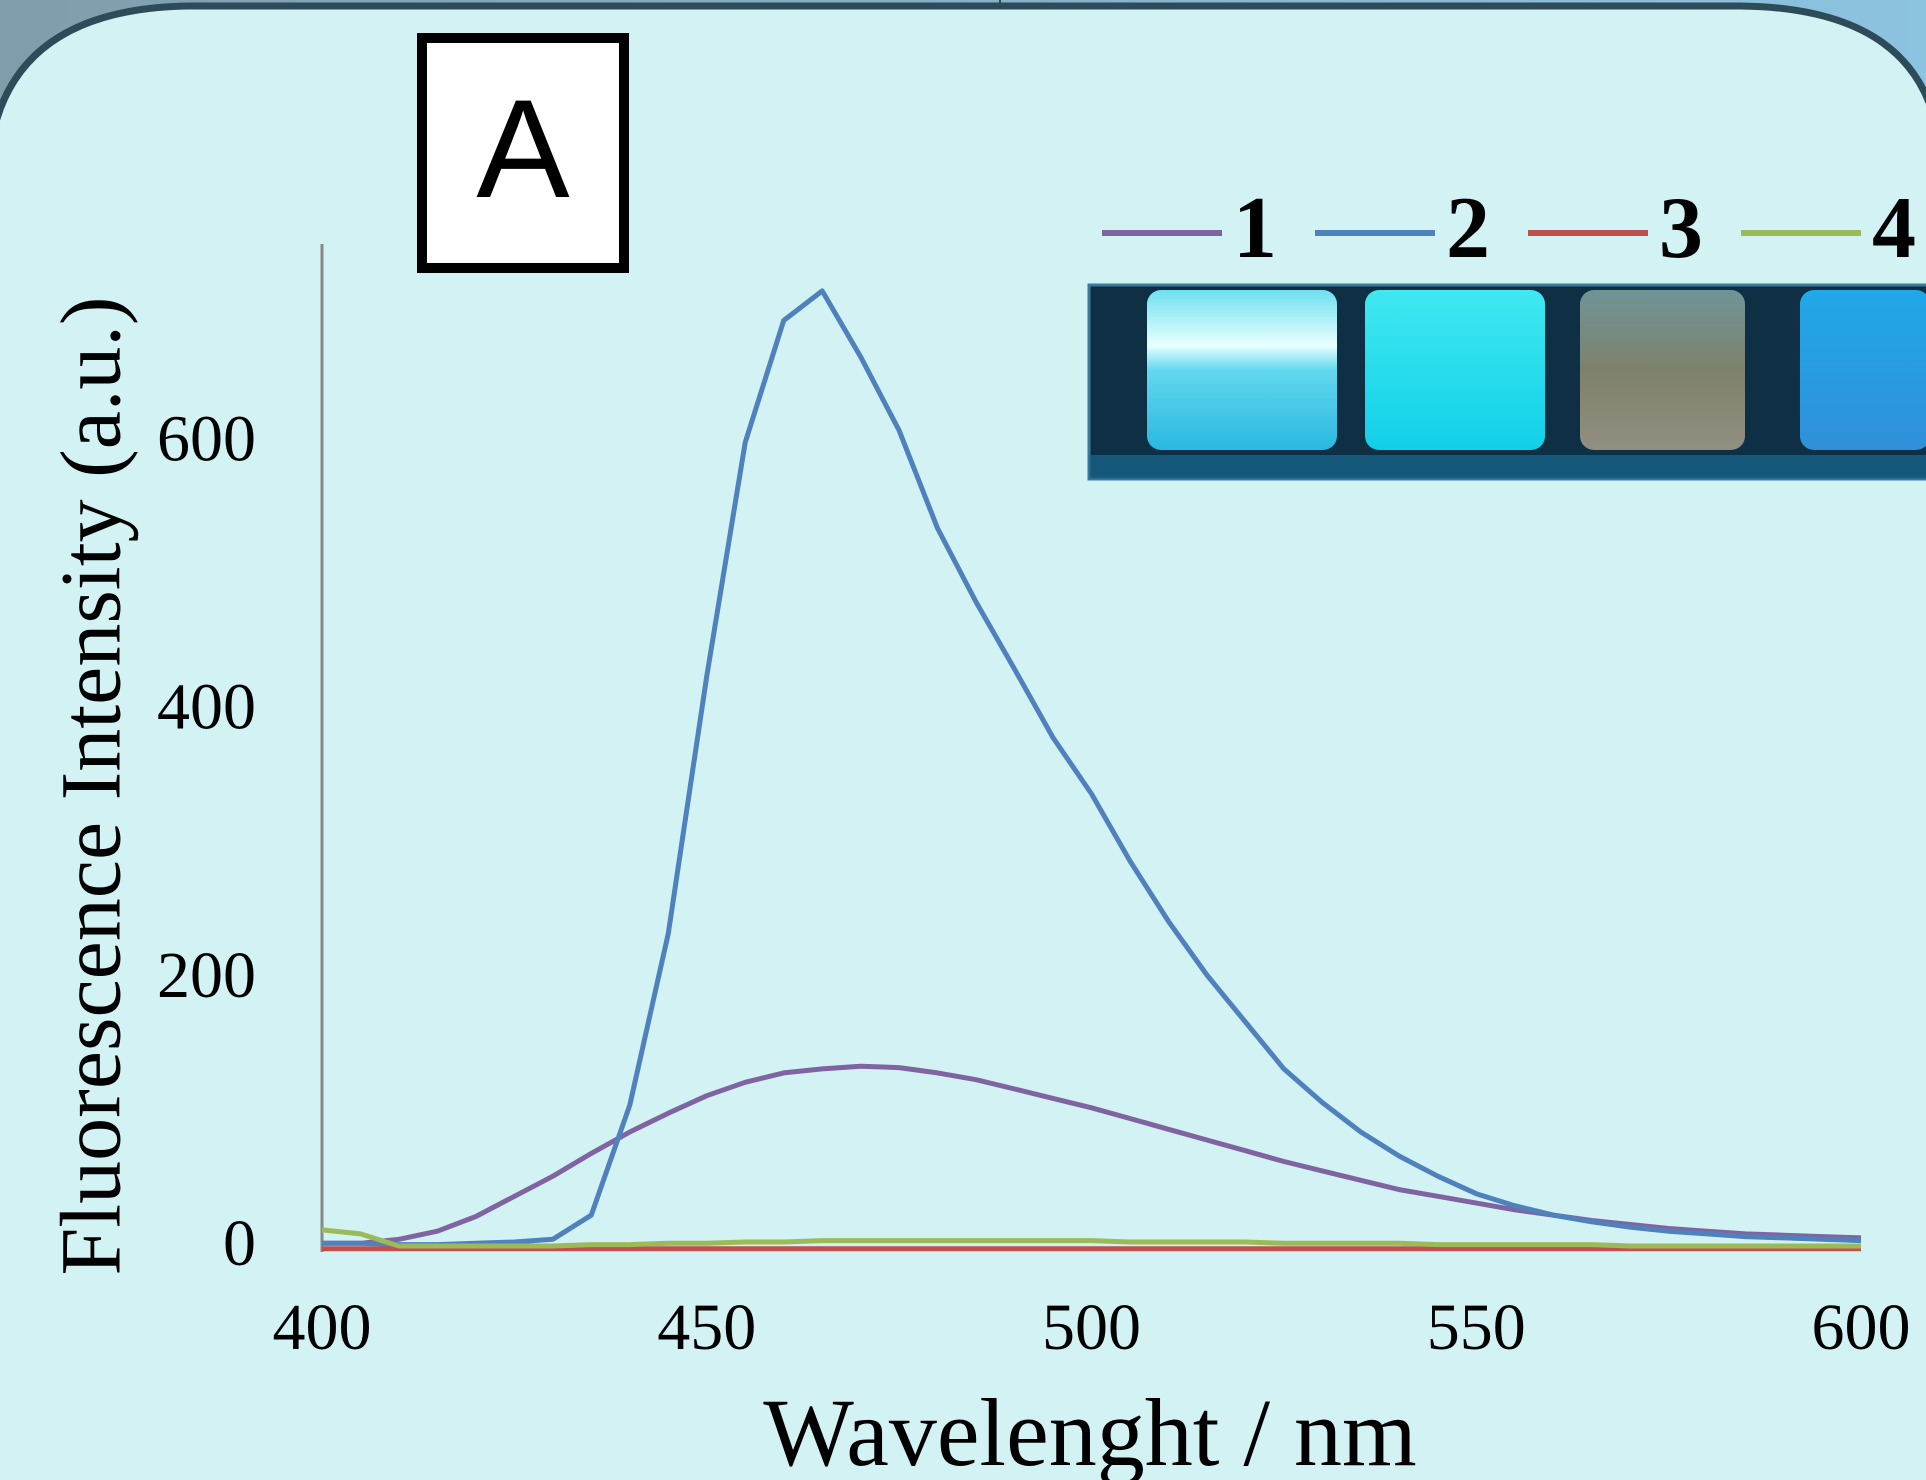  Describe the element at coordinates (206, 707) in the screenshot. I see `y-tick-label: 400` at that location.